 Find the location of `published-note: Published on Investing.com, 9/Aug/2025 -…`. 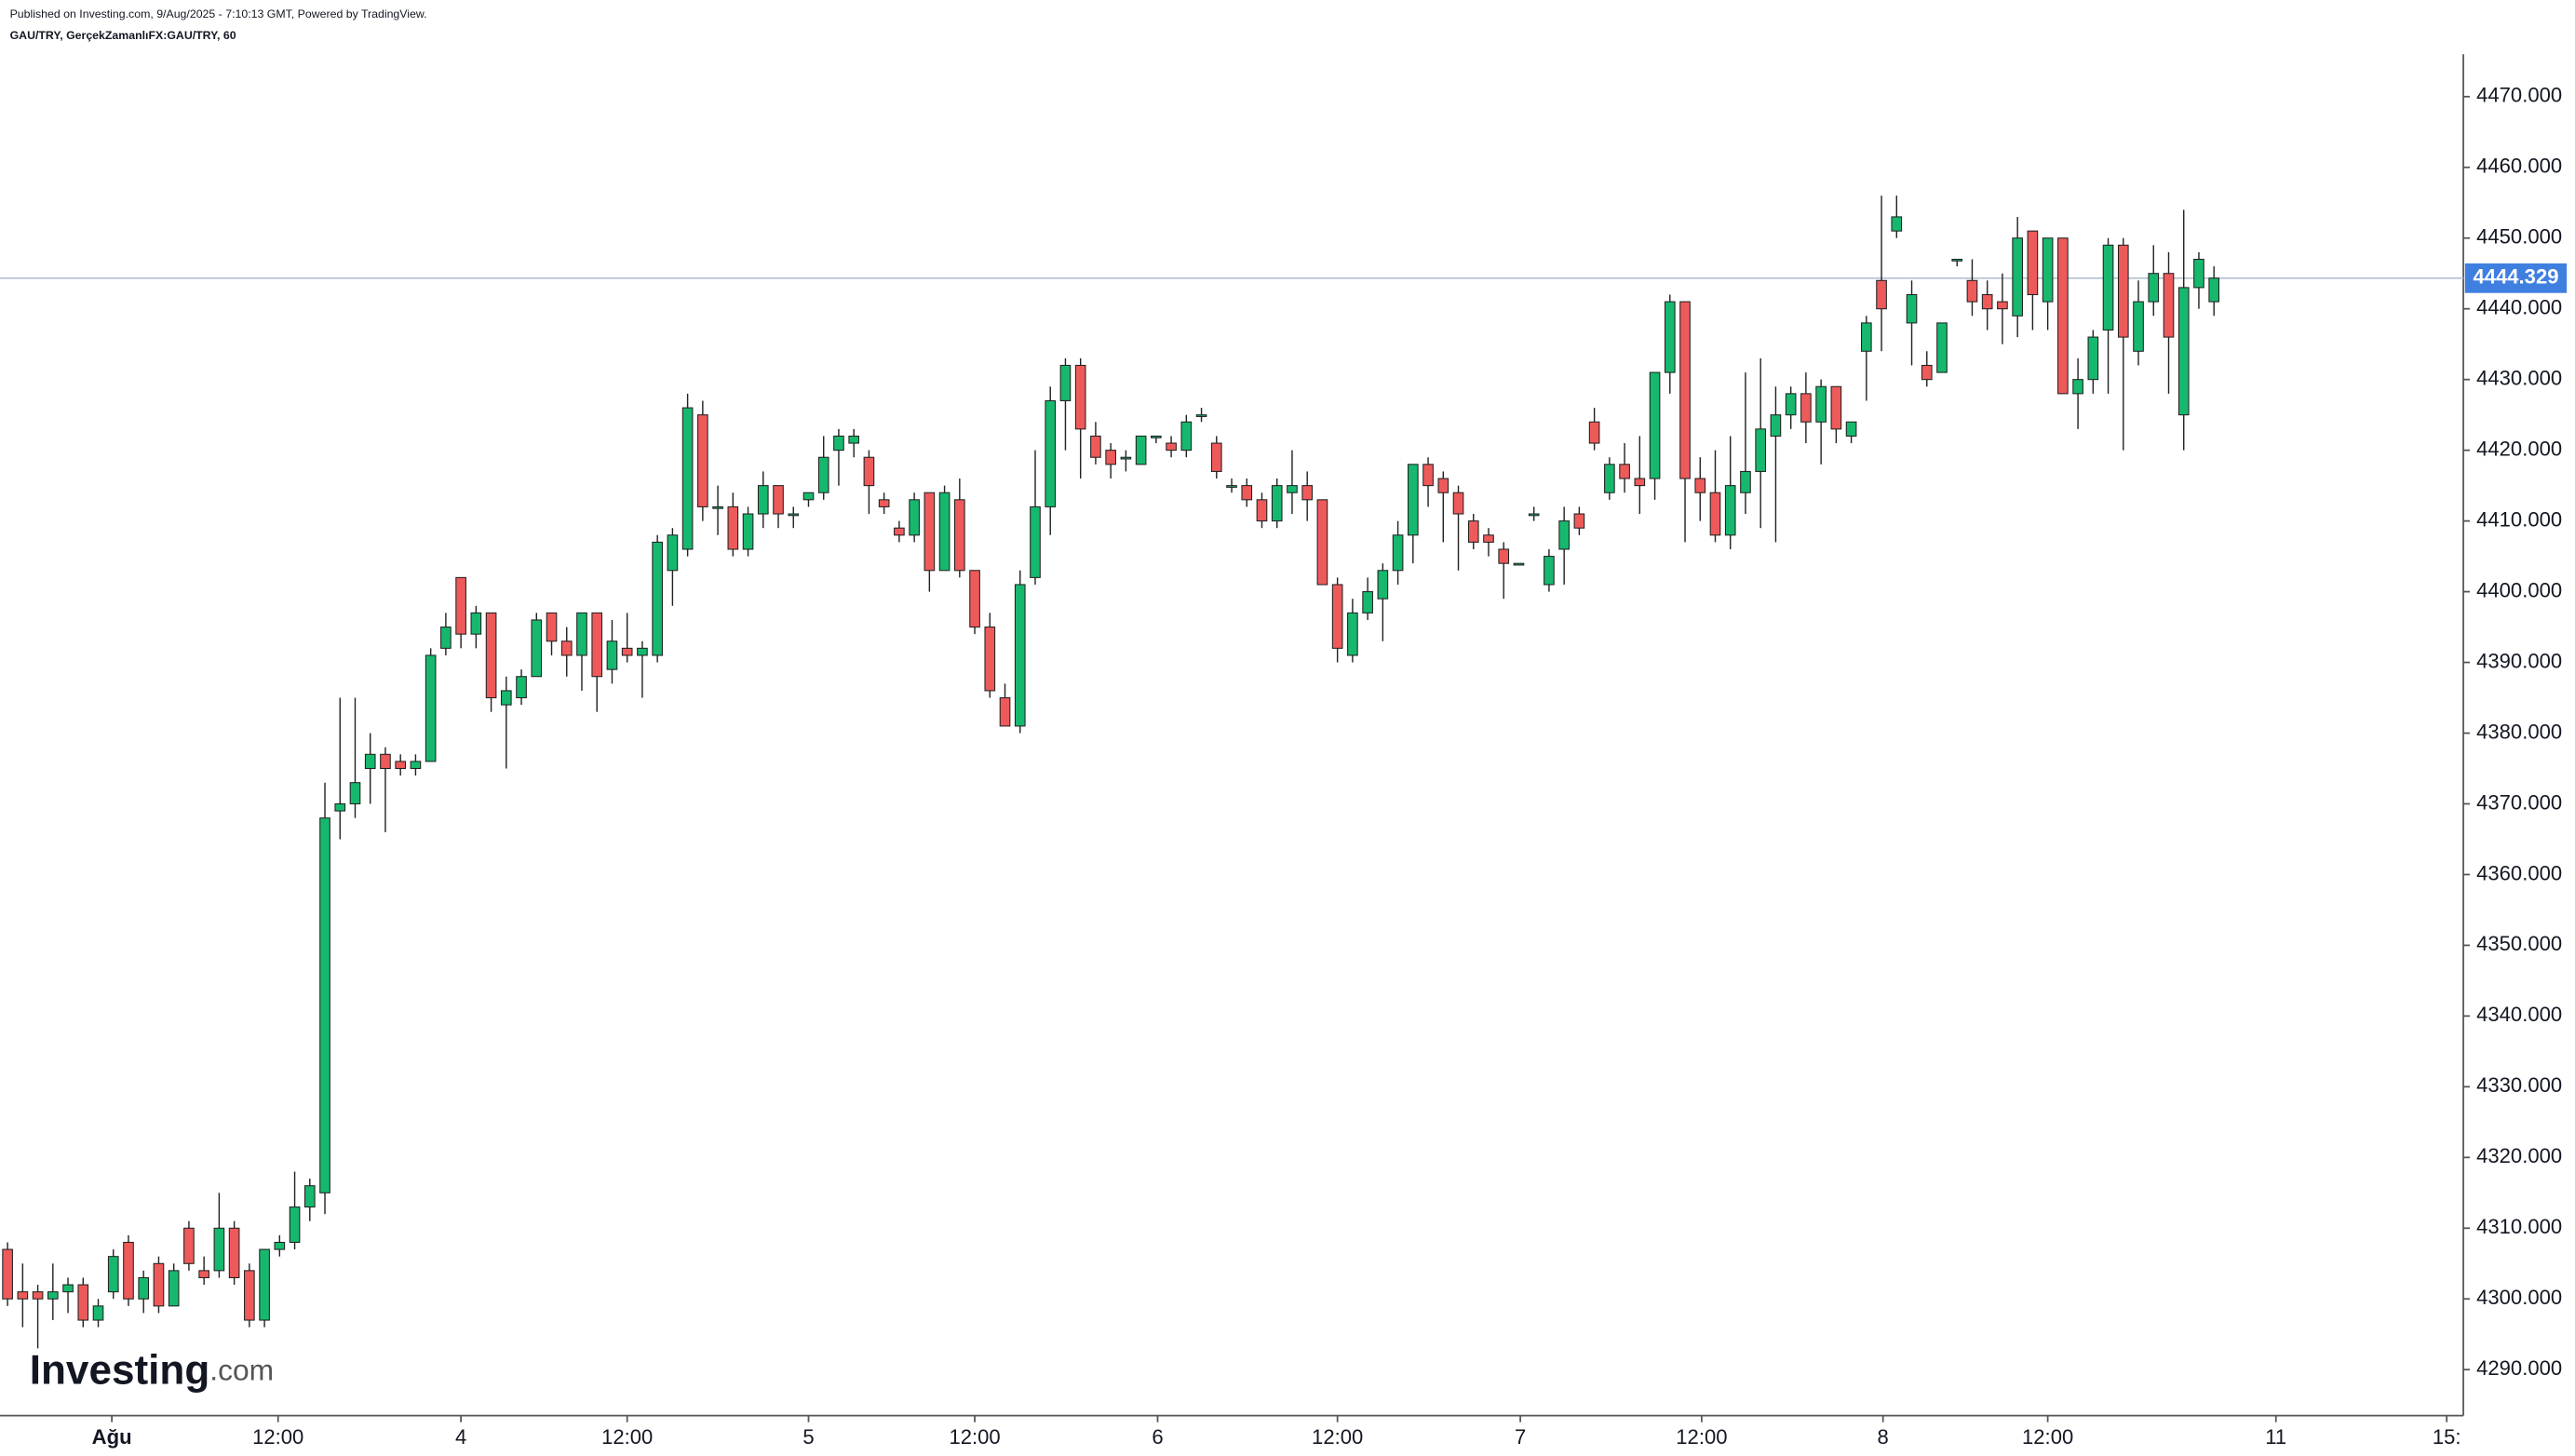

published-note: Published on Investing.com, 9/Aug/2025 -… is located at coordinates (218, 13).